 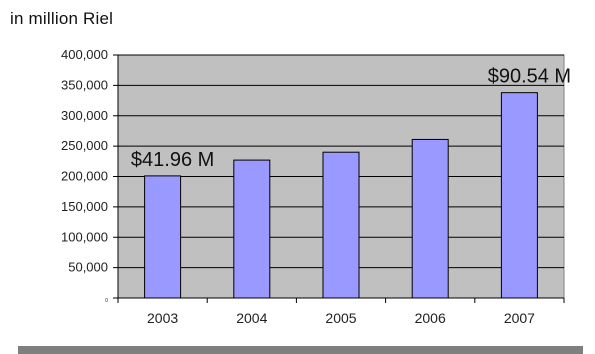 I want to click on x-category-label-2004: 2004, so click(x=251, y=318).